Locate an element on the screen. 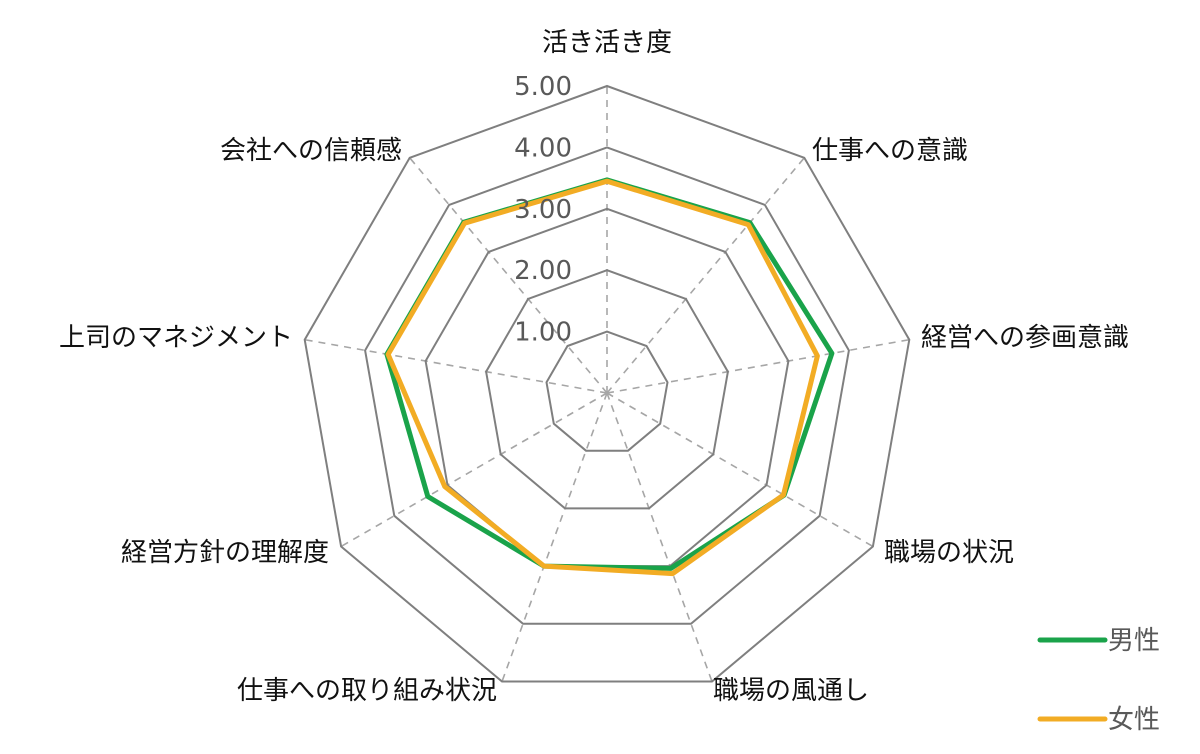 Image resolution: width=1200 pixels, height=754 pixels. radial-tick-label: 1.00 is located at coordinates (543, 333).